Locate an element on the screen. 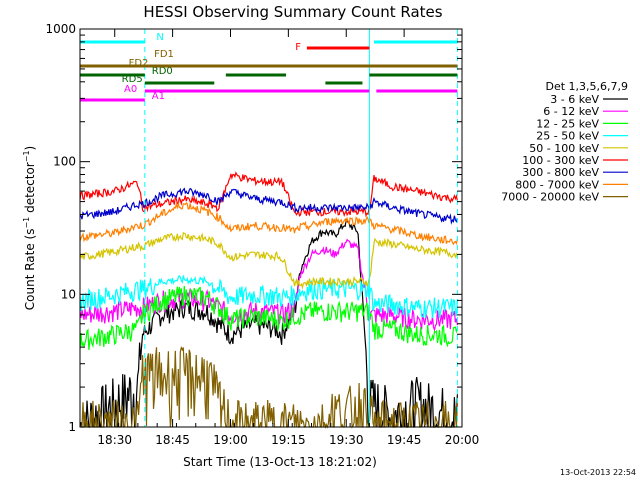 The width and height of the screenshot is (640, 480). timestamp: 13-Oct-2013 22:54 is located at coordinates (598, 472).